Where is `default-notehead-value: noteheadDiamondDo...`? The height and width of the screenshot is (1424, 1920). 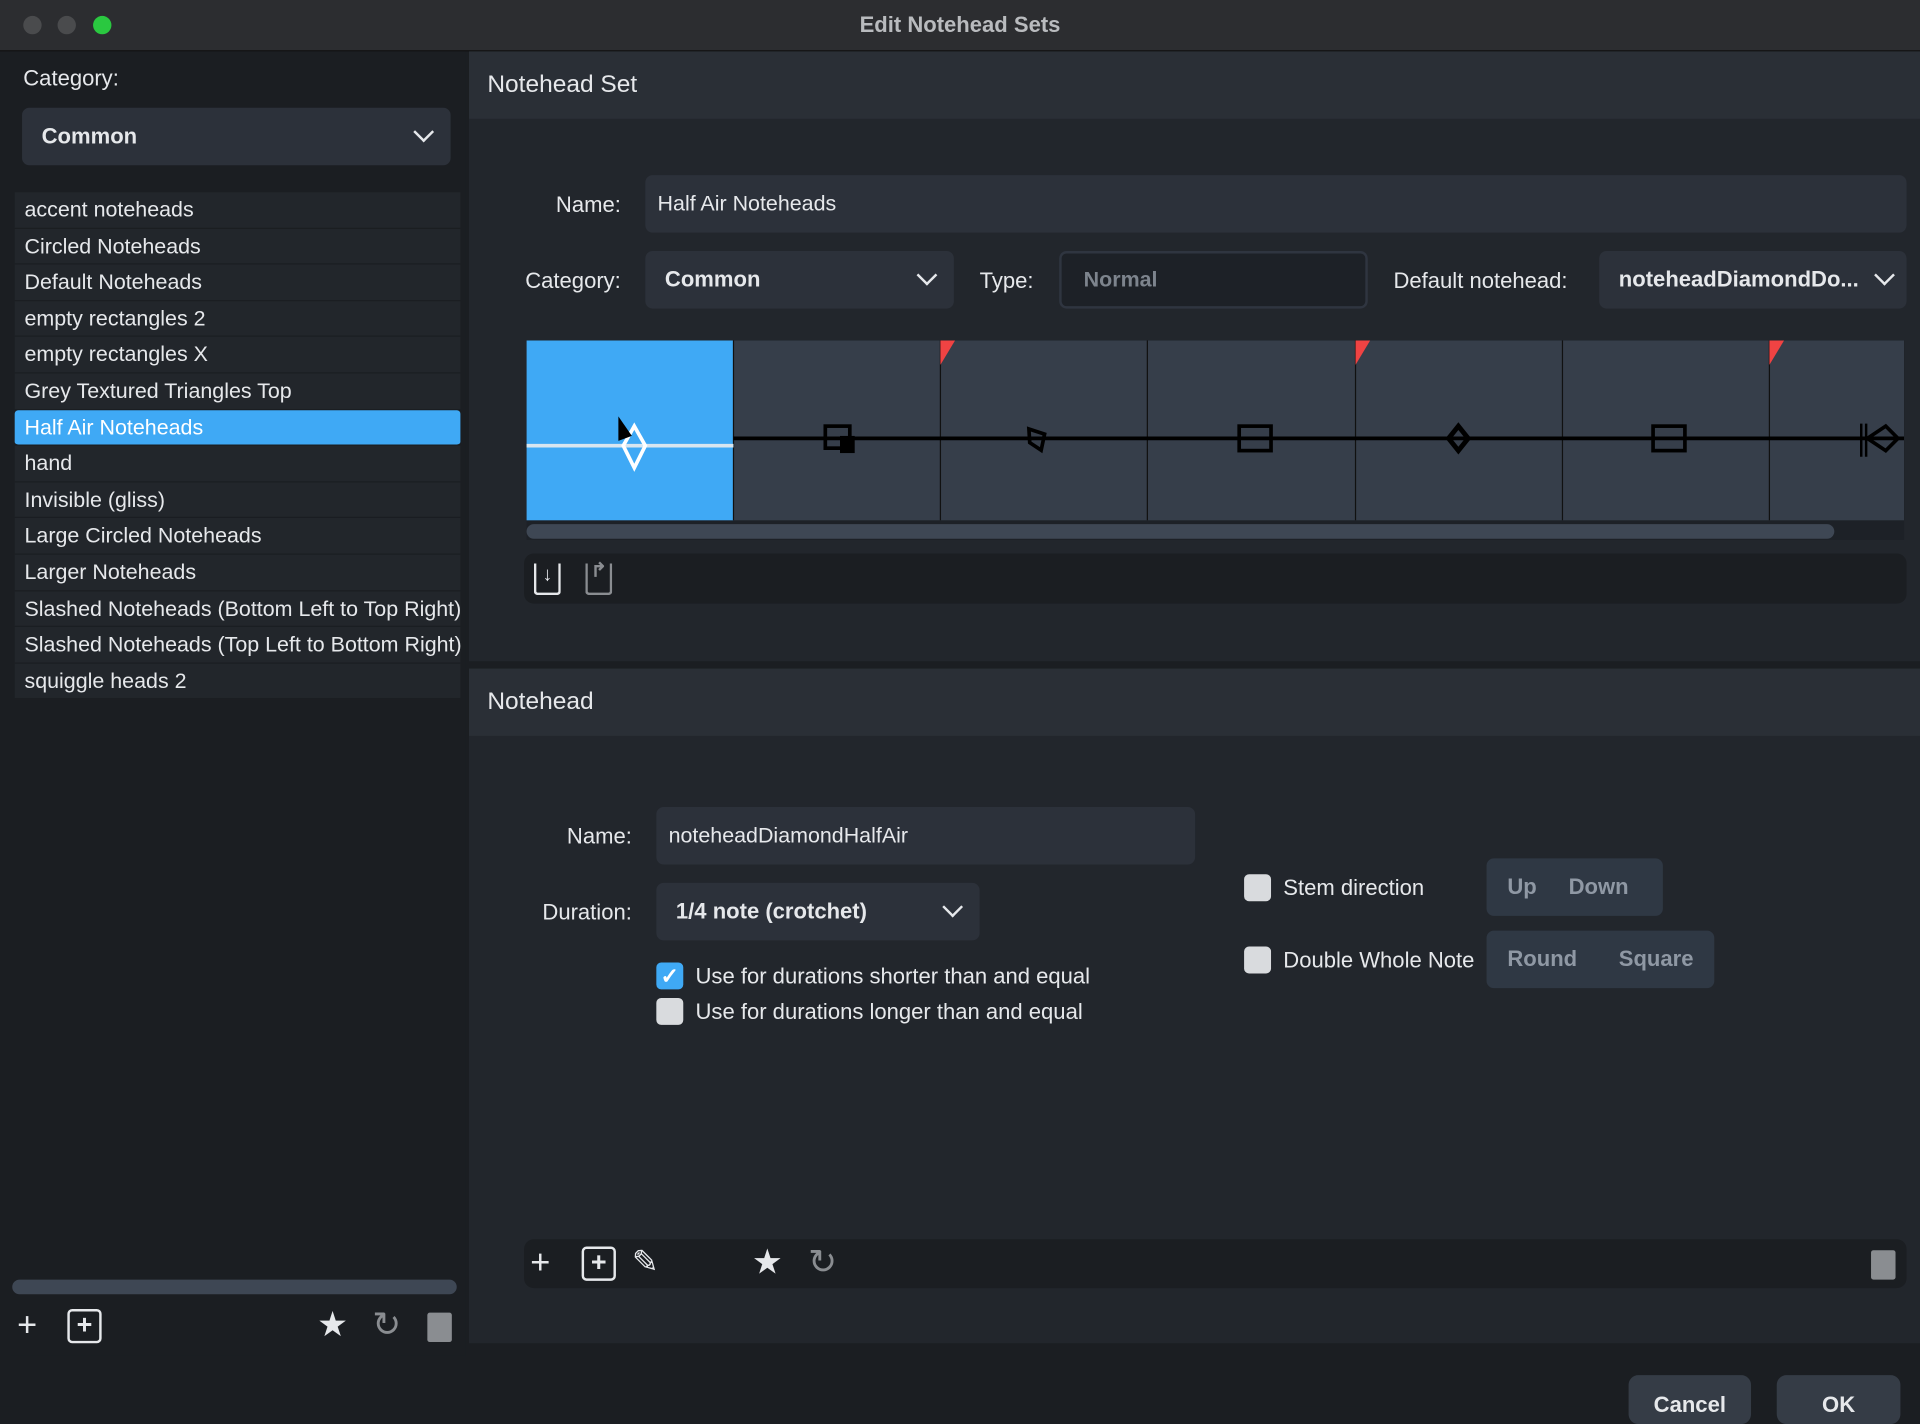 default-notehead-value: noteheadDiamondDo... is located at coordinates (1738, 279).